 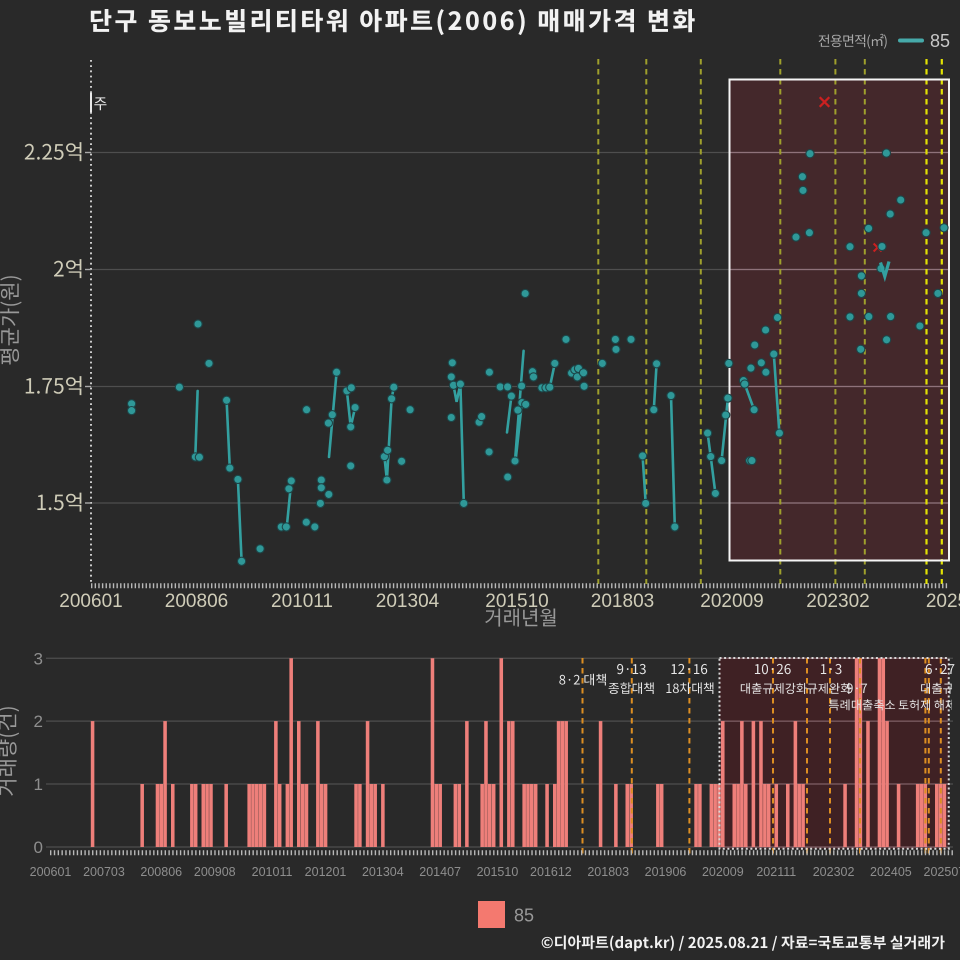 I want to click on svg-text: 201407, so click(x=440, y=872).